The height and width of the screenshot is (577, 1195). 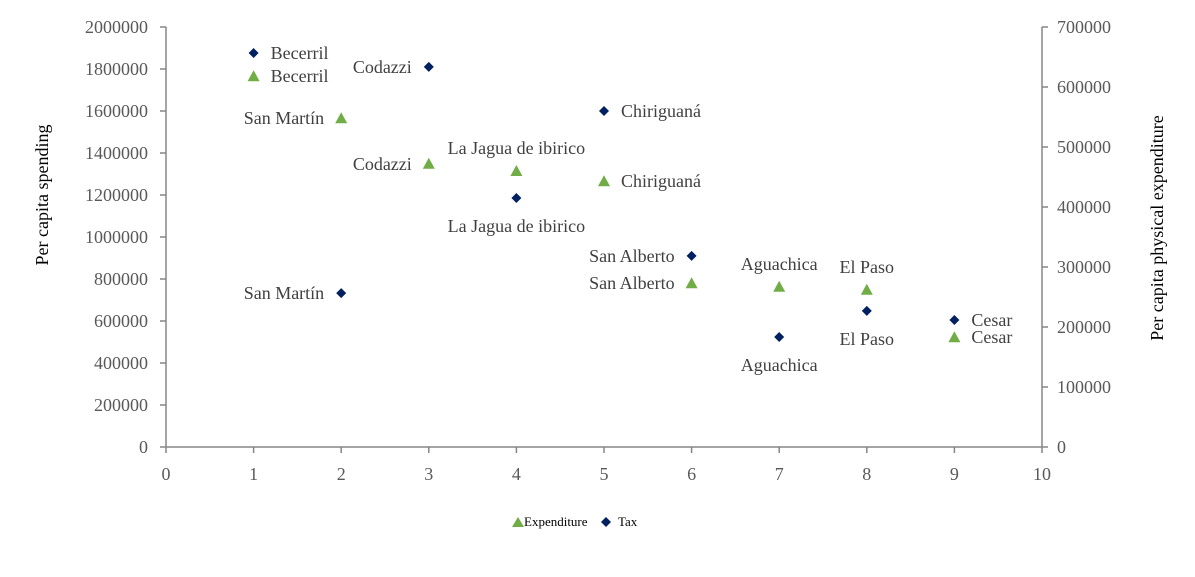 I want to click on y2-tick-label: 700000, so click(x=1084, y=27).